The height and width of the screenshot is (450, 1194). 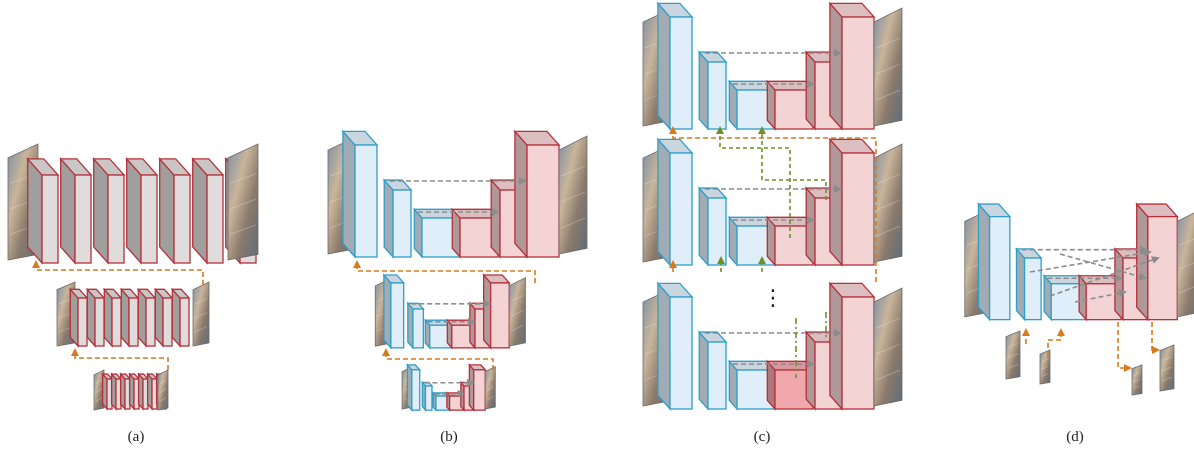 I want to click on b-half-enc1-front, so click(x=397, y=315).